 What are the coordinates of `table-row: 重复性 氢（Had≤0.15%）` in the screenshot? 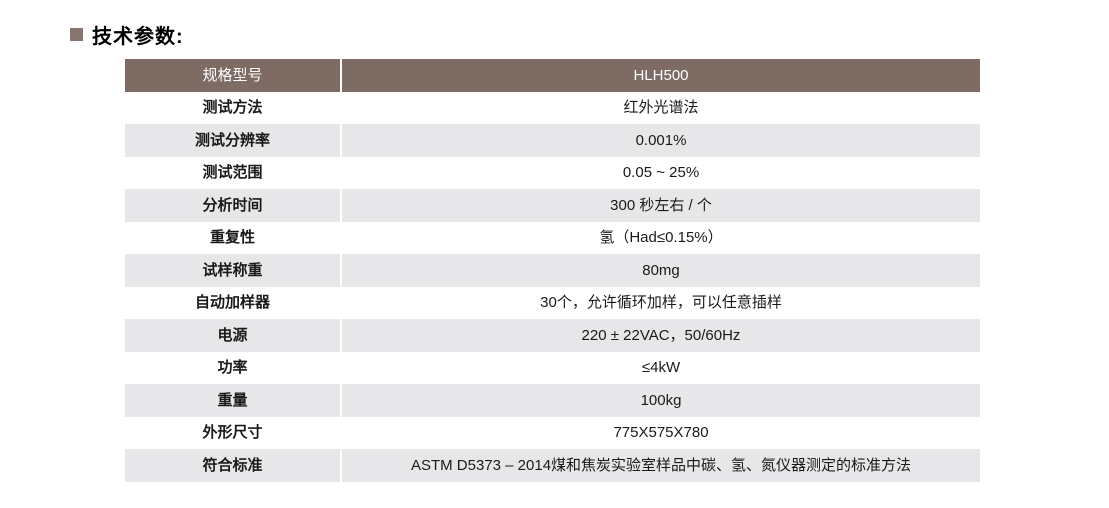 It's located at (552, 237).